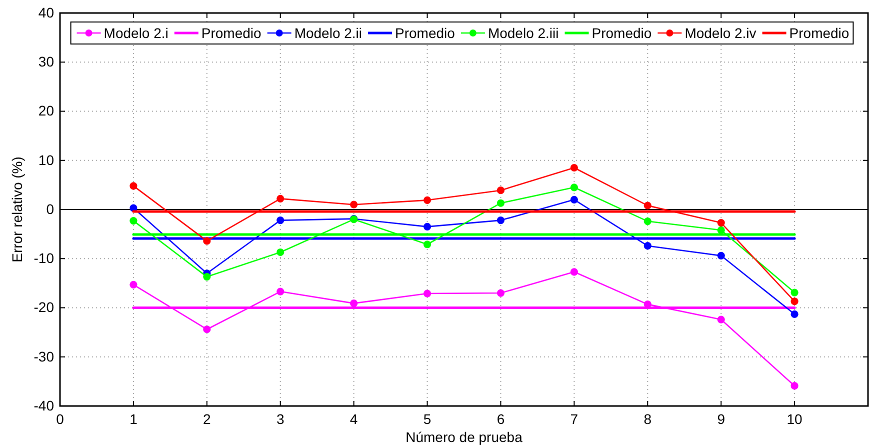 This screenshot has width=882, height=446. What do you see at coordinates (60, 418) in the screenshot?
I see `x-tick-label: 0` at bounding box center [60, 418].